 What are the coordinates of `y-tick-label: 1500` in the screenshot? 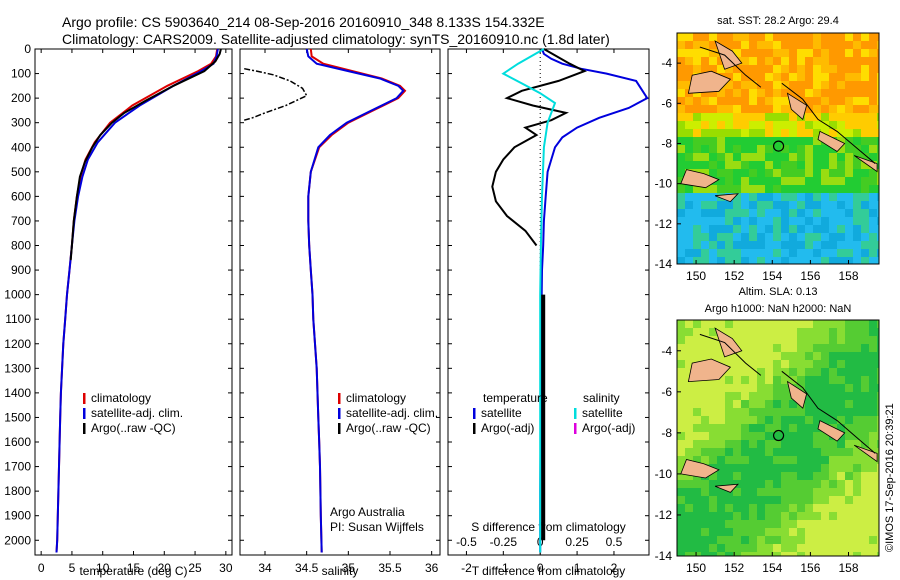 It's located at (17, 417).